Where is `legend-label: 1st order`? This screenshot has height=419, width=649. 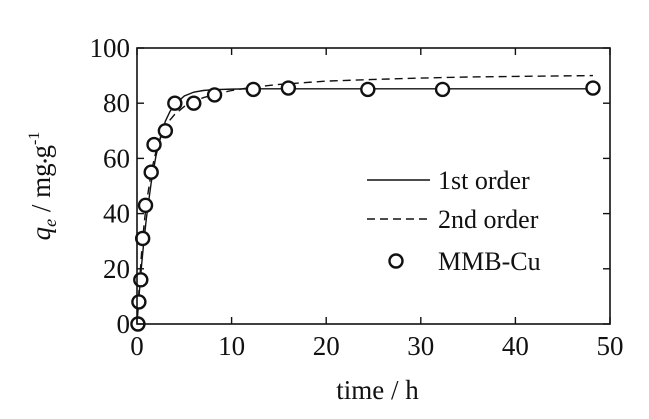 legend-label: 1st order is located at coordinates (484, 180).